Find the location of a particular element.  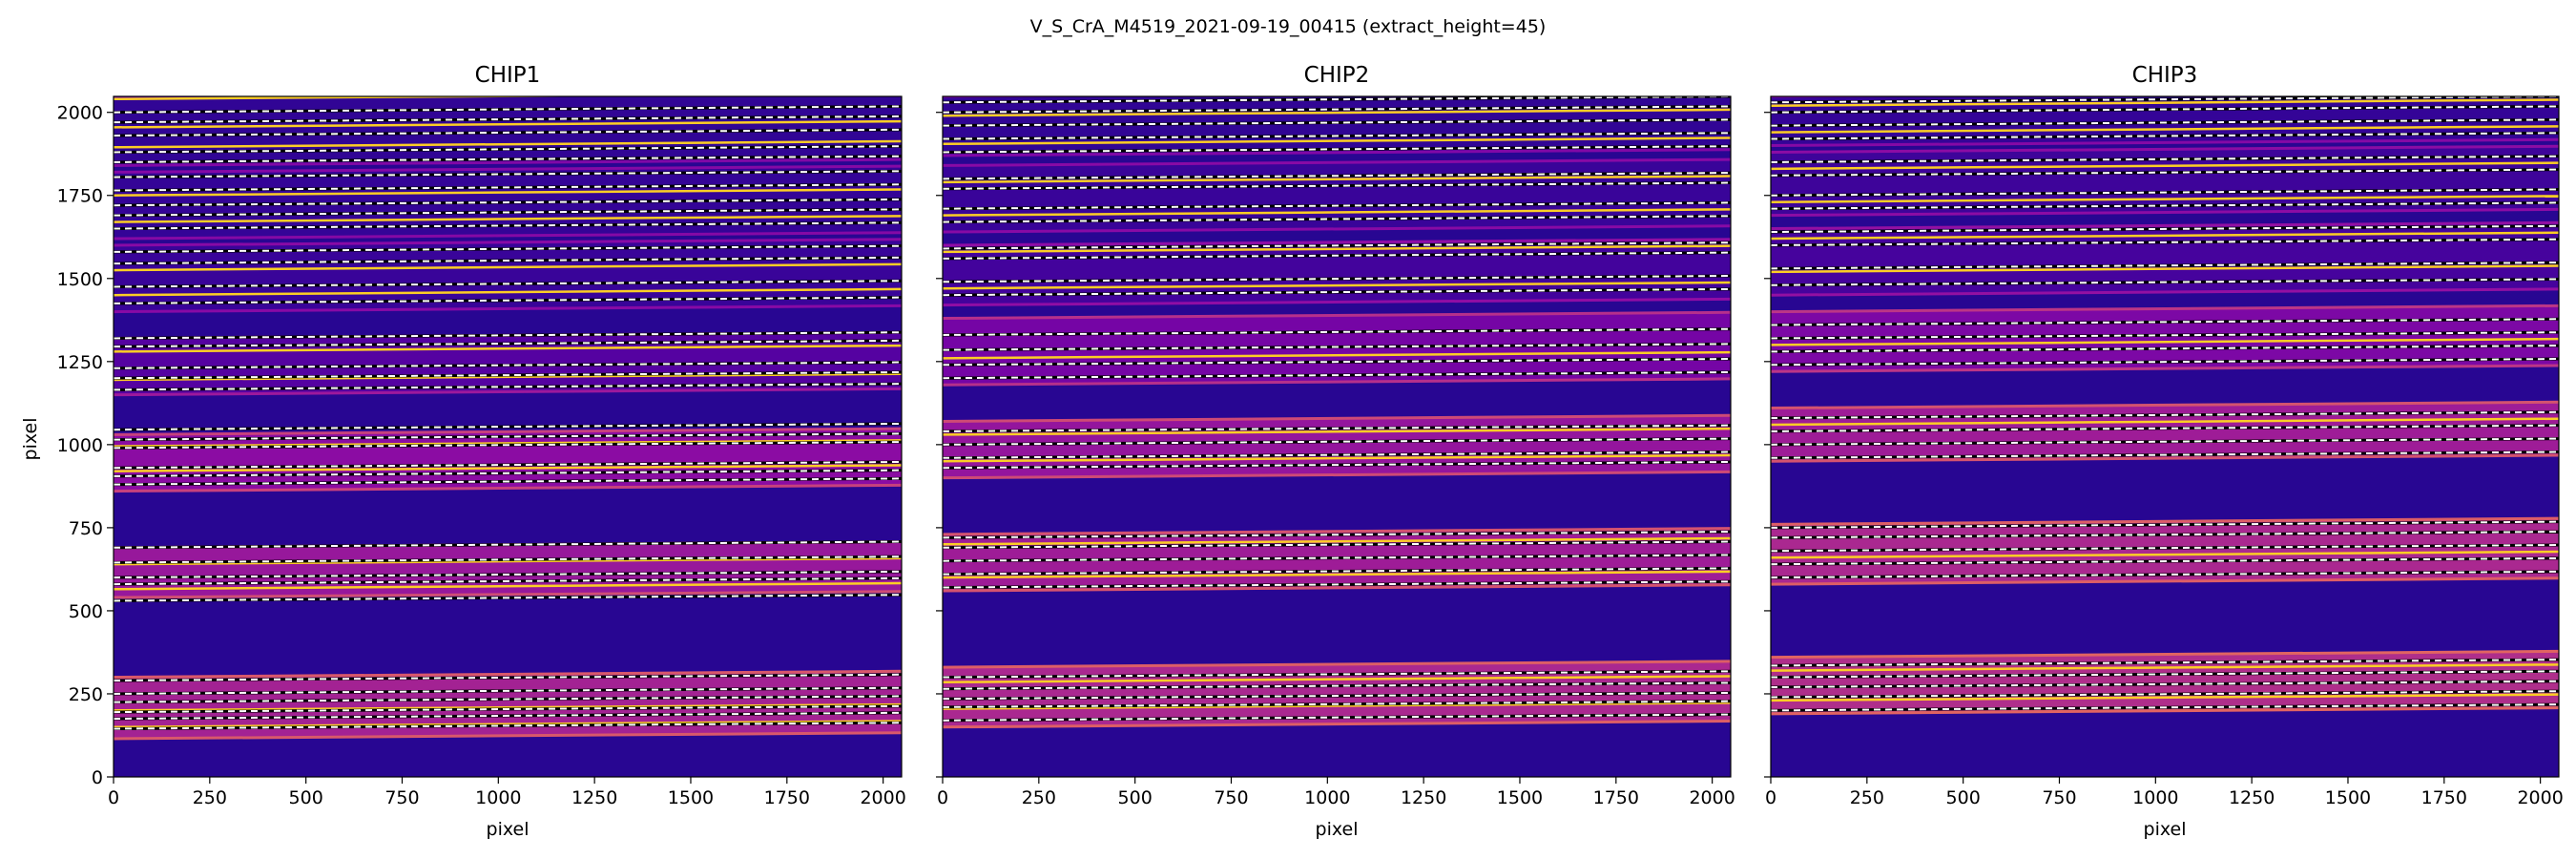

panel-title-chip1: CHIP1 is located at coordinates (508, 75).